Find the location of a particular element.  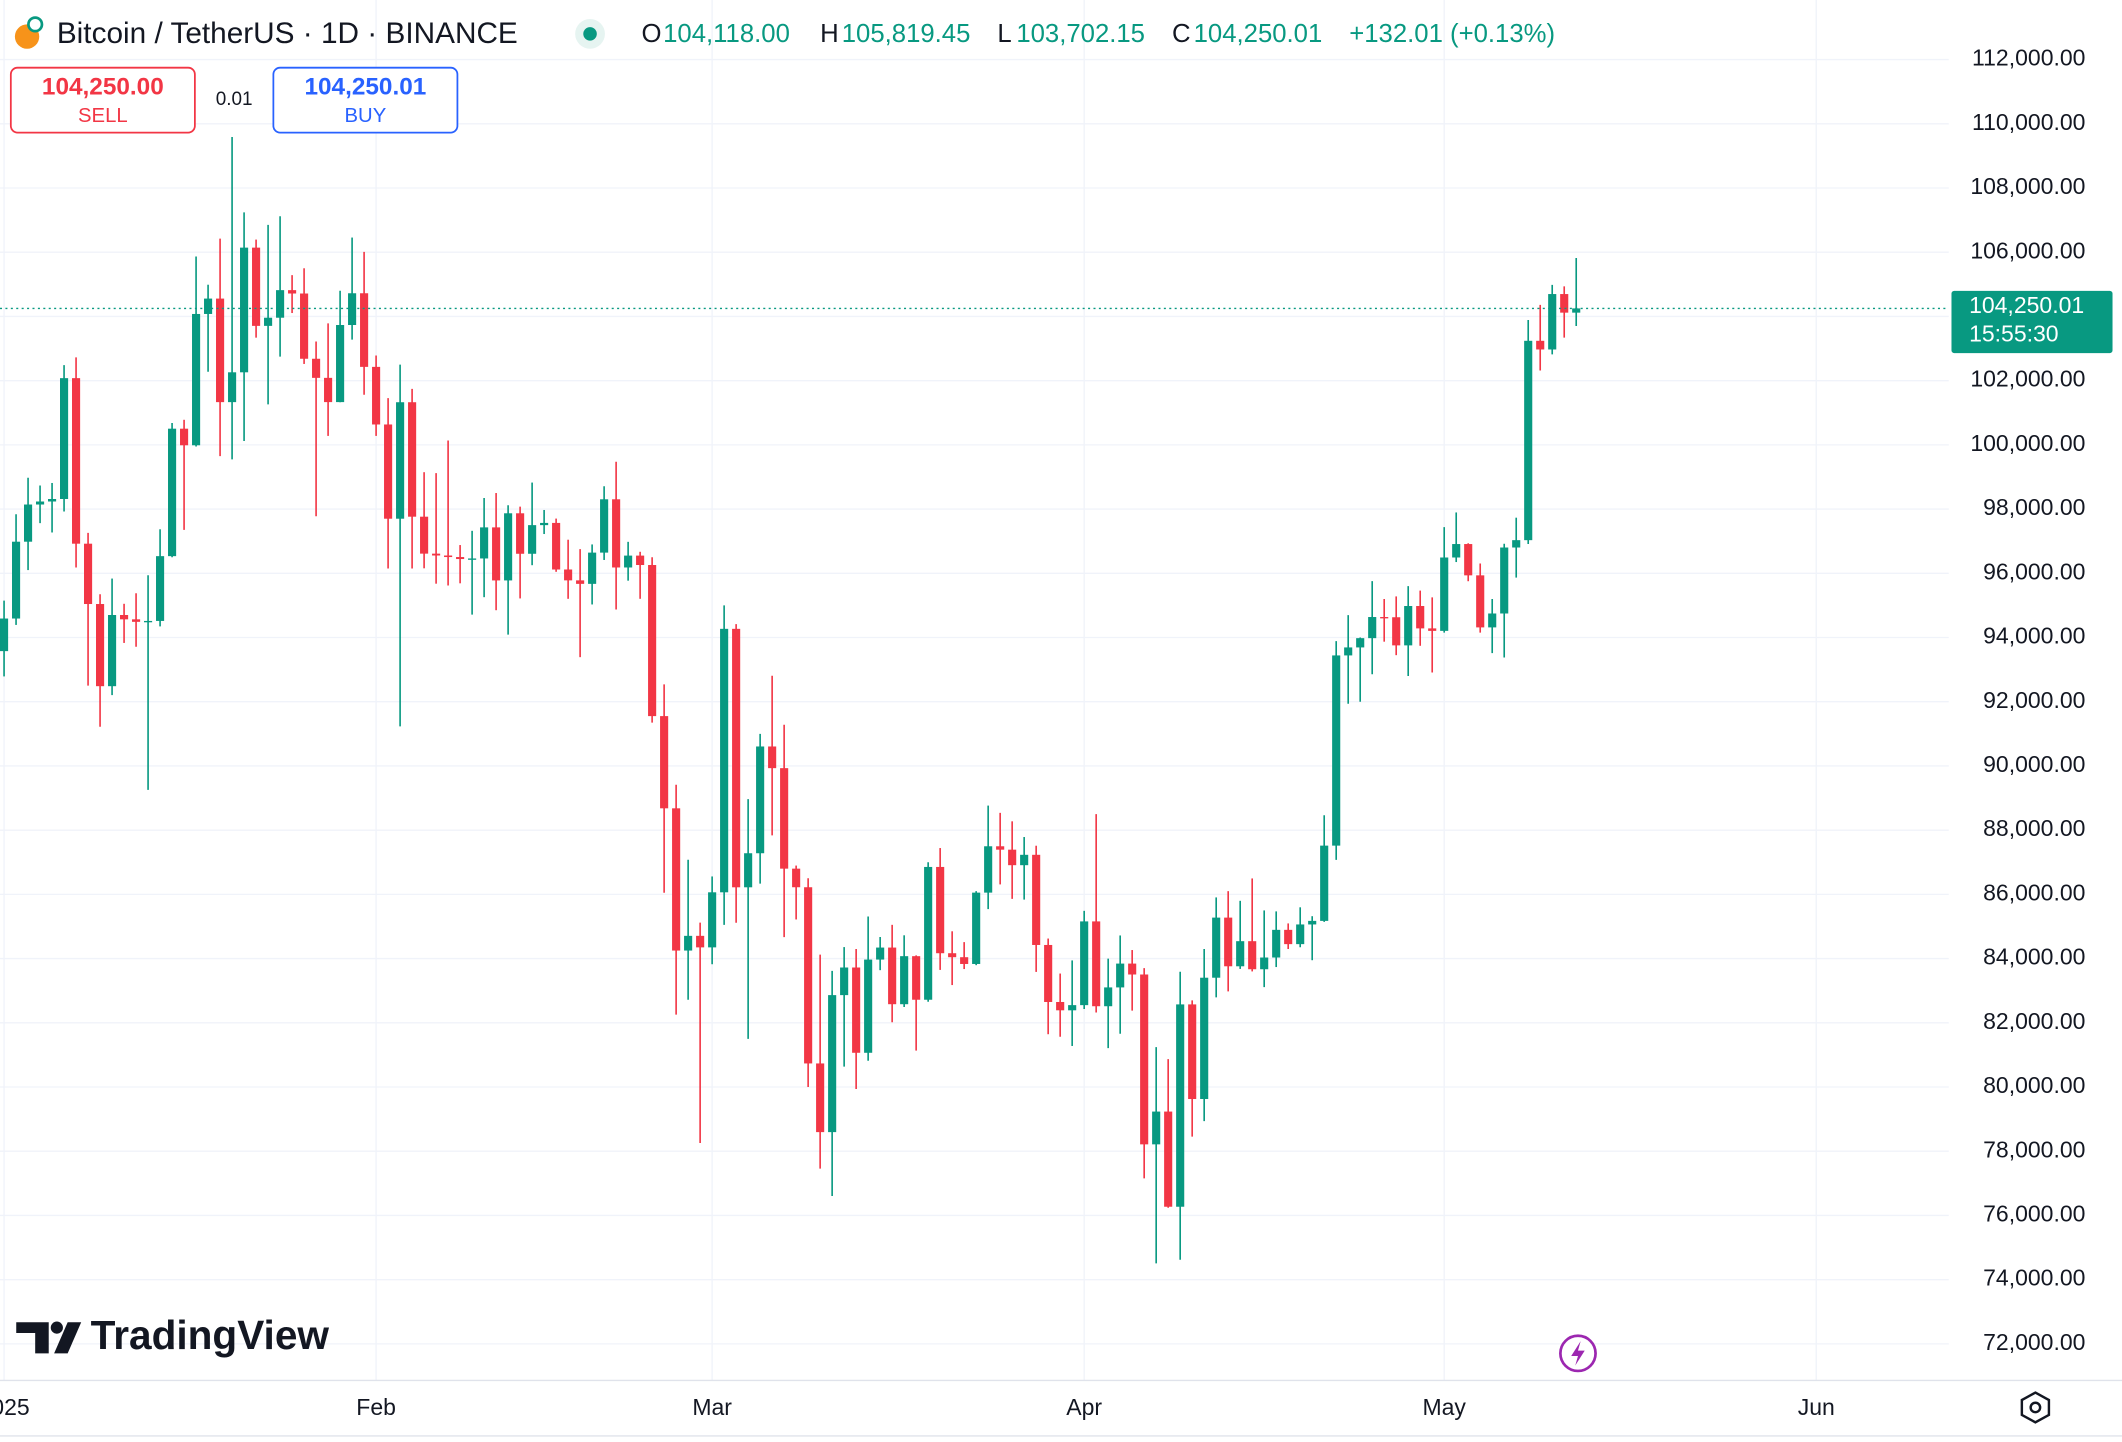

y-tick-label: 96,000.00 is located at coordinates (2034, 571).